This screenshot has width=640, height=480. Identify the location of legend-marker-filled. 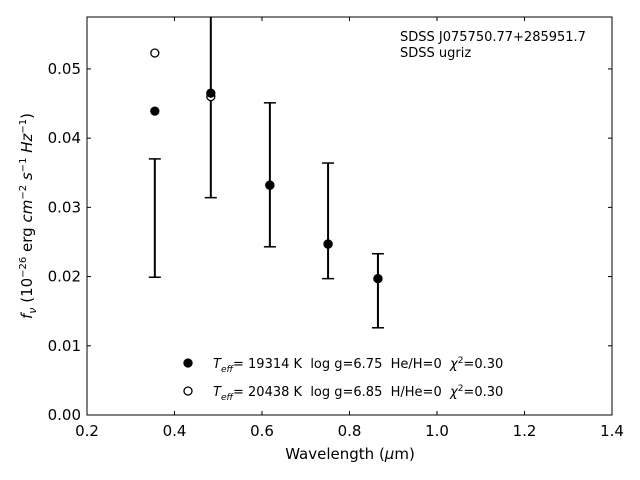
(188, 363).